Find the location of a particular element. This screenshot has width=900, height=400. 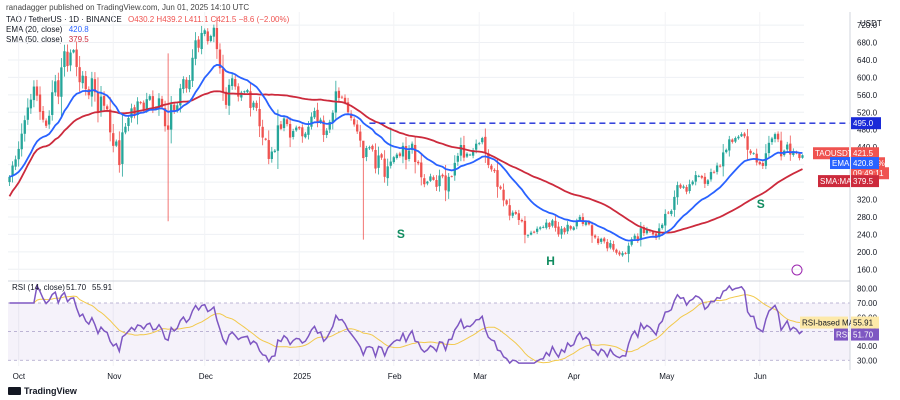

ema-tag-bg is located at coordinates (840, 163).